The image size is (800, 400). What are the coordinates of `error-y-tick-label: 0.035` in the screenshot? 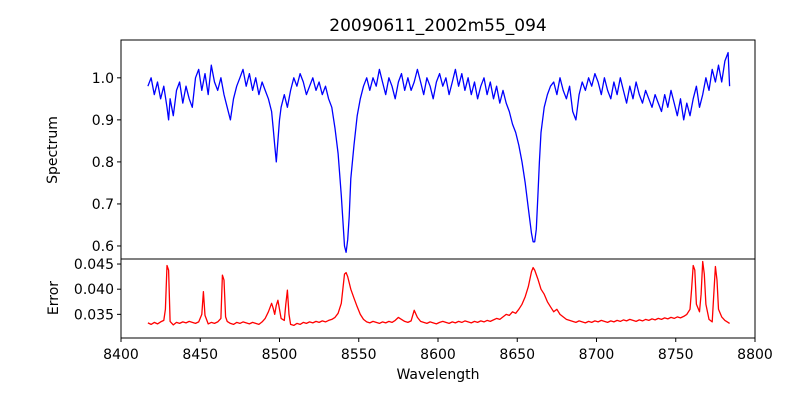 It's located at (94, 315).